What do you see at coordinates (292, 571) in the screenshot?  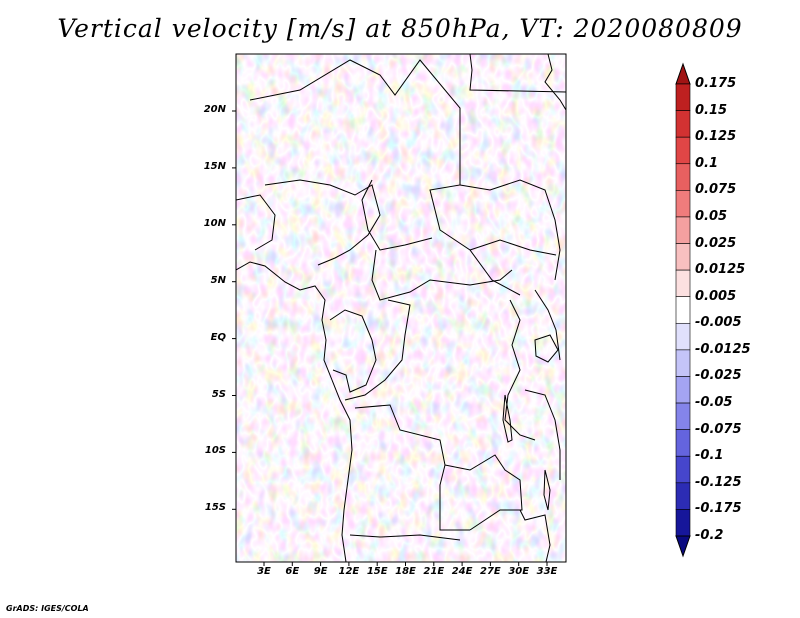 I see `lon-label: 6E` at bounding box center [292, 571].